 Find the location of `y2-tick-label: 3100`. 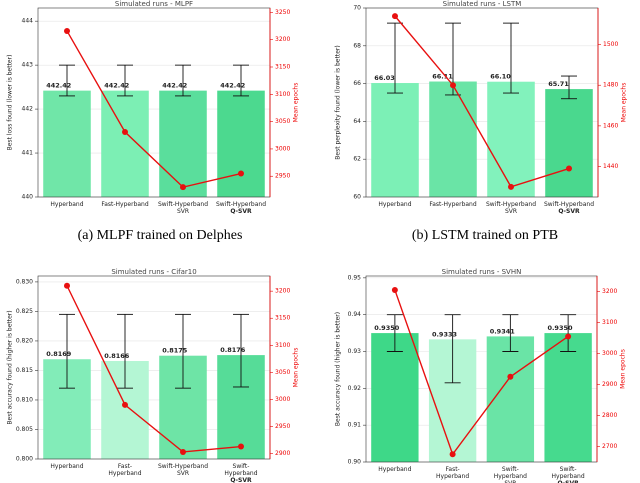

y2-tick-label: 3100 is located at coordinates (282, 345).